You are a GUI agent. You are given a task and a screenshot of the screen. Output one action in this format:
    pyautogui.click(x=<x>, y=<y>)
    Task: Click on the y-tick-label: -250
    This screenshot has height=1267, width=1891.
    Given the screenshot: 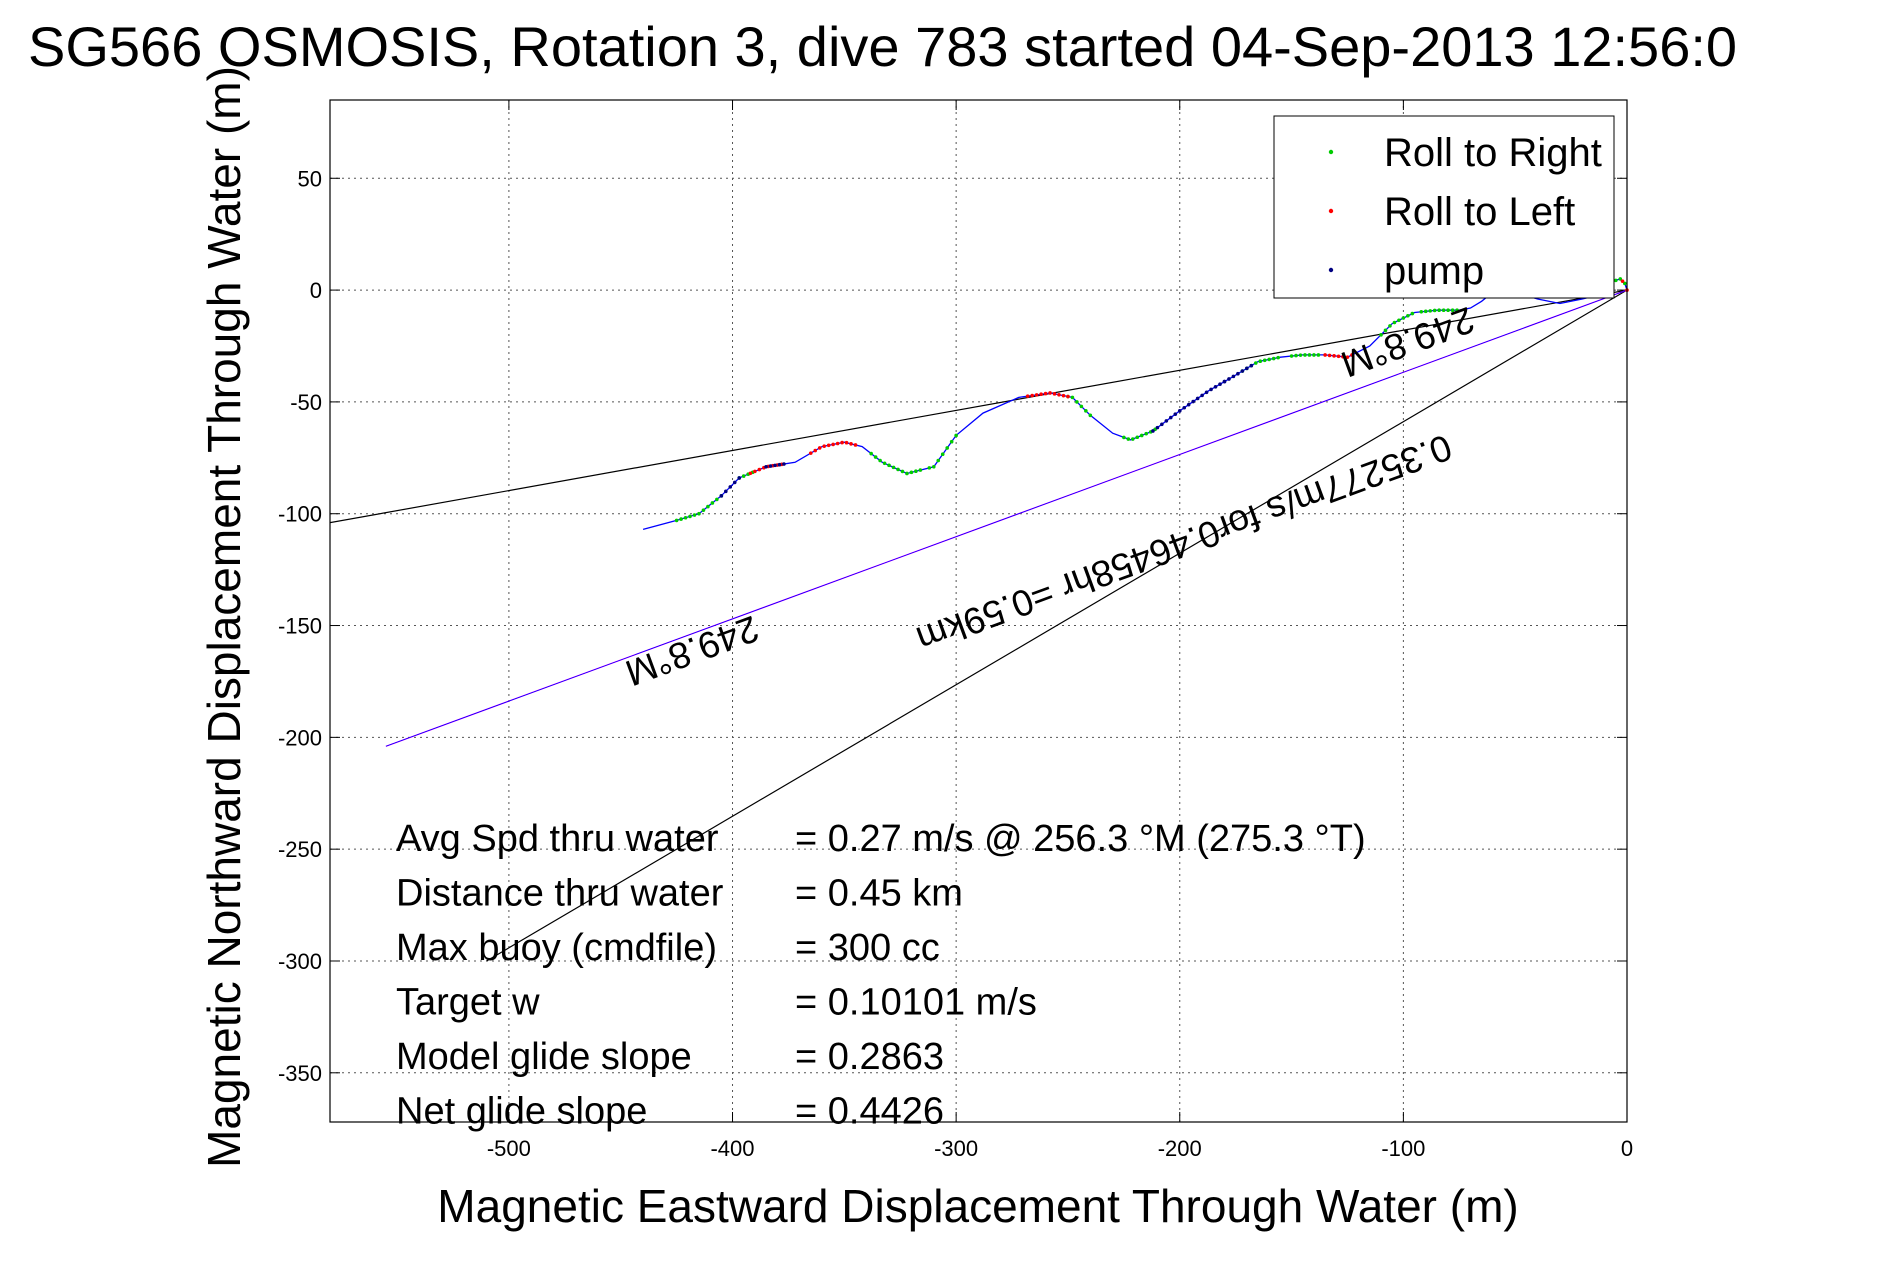 What is the action you would take?
    pyautogui.click(x=300, y=849)
    